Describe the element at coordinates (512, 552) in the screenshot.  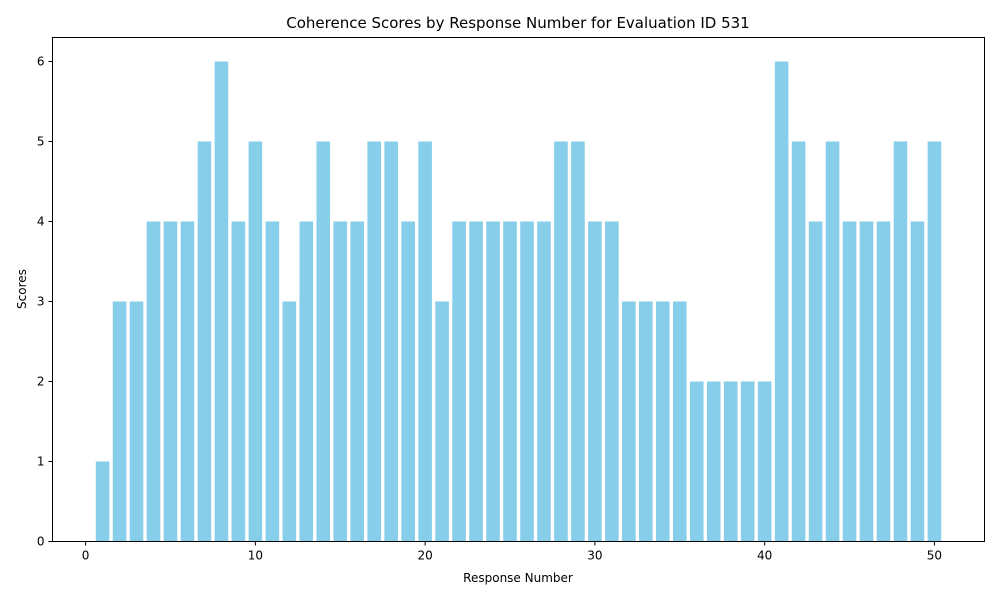
I see `x-axis-ticks: 0 10 20 30 40 50` at that location.